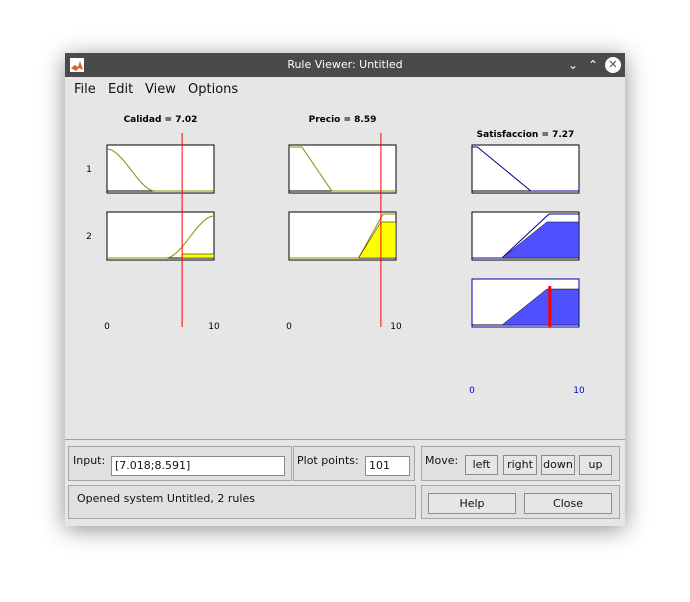  What do you see at coordinates (328, 460) in the screenshot?
I see `plot-points-label: Plot points:` at bounding box center [328, 460].